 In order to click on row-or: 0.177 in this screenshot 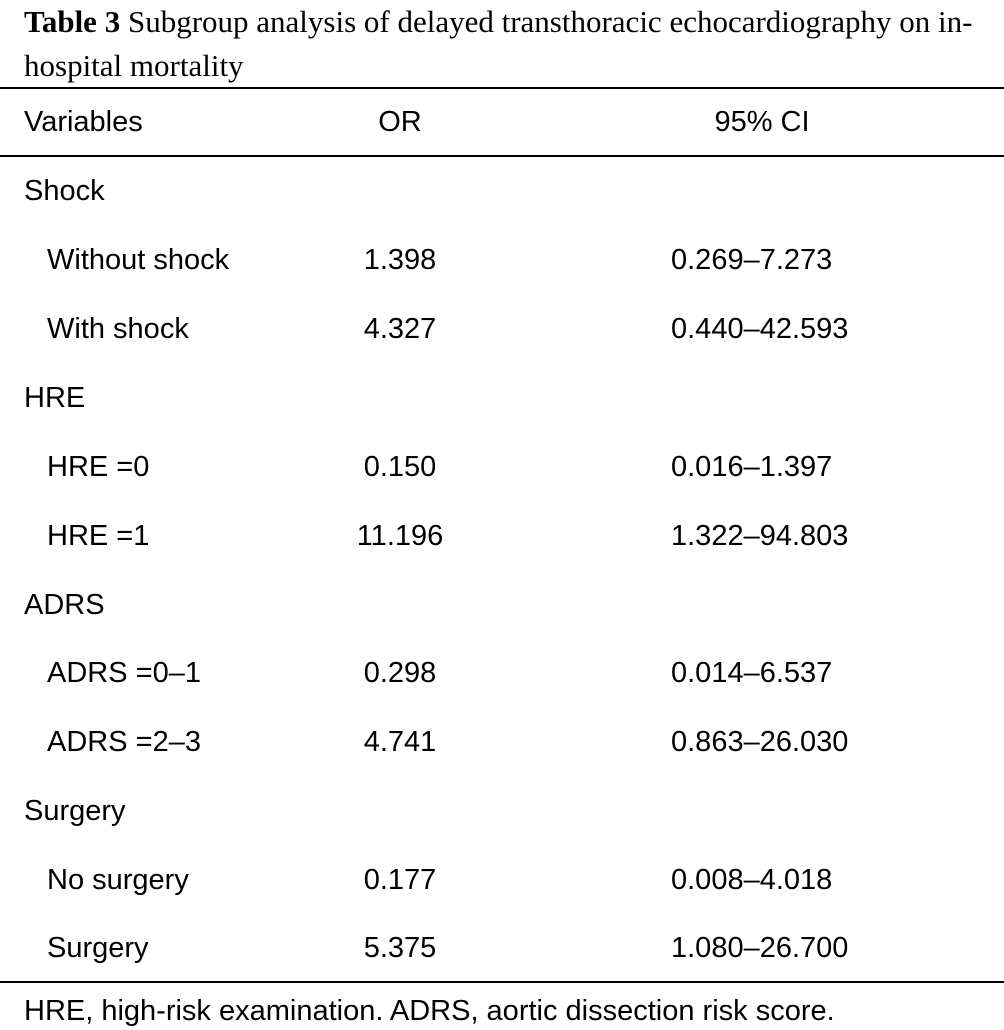, I will do `click(400, 880)`.